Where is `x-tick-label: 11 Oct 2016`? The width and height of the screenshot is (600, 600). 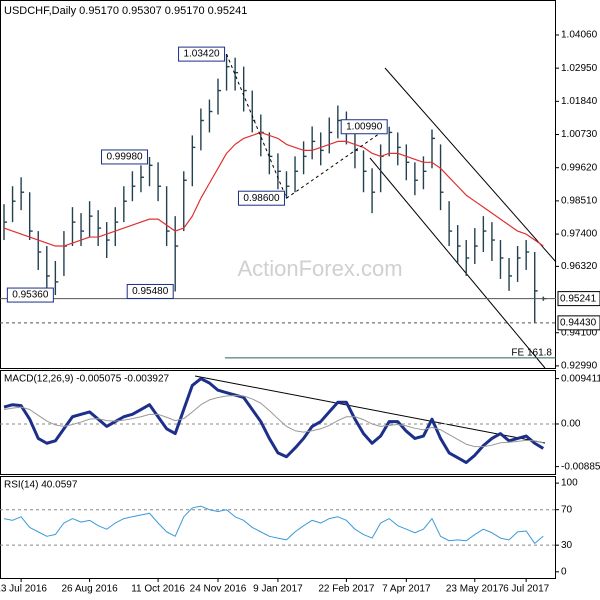 x-tick-label: 11 Oct 2016 is located at coordinates (158, 589).